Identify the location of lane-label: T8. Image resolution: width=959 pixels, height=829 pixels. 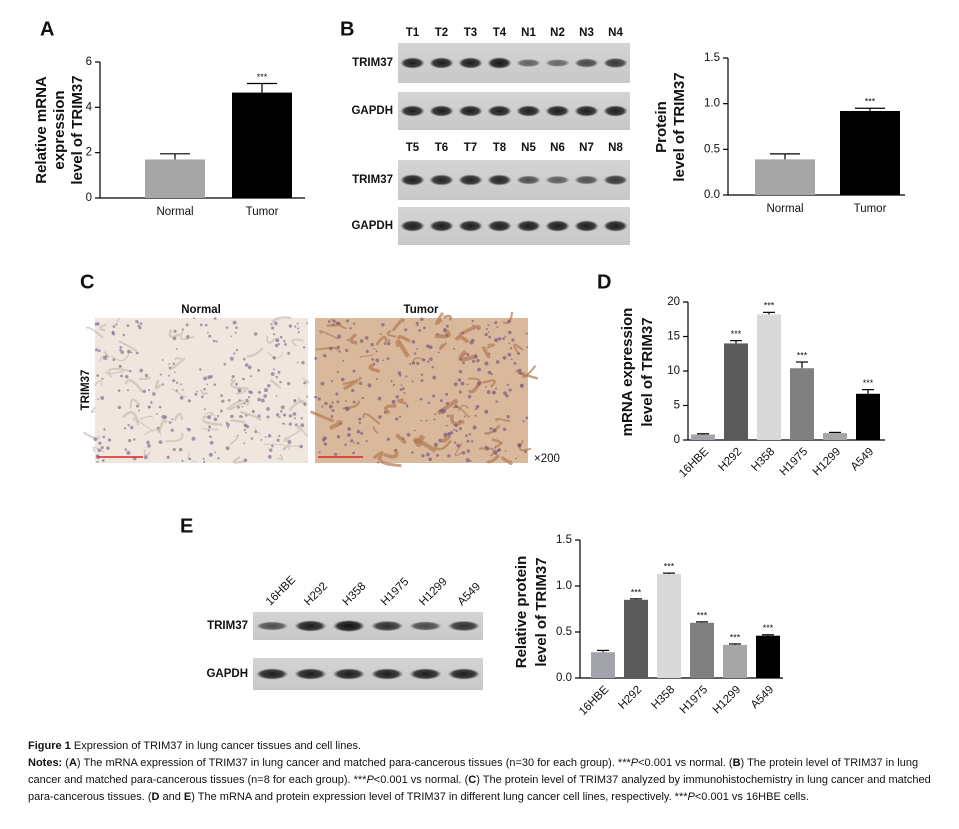
(500, 148).